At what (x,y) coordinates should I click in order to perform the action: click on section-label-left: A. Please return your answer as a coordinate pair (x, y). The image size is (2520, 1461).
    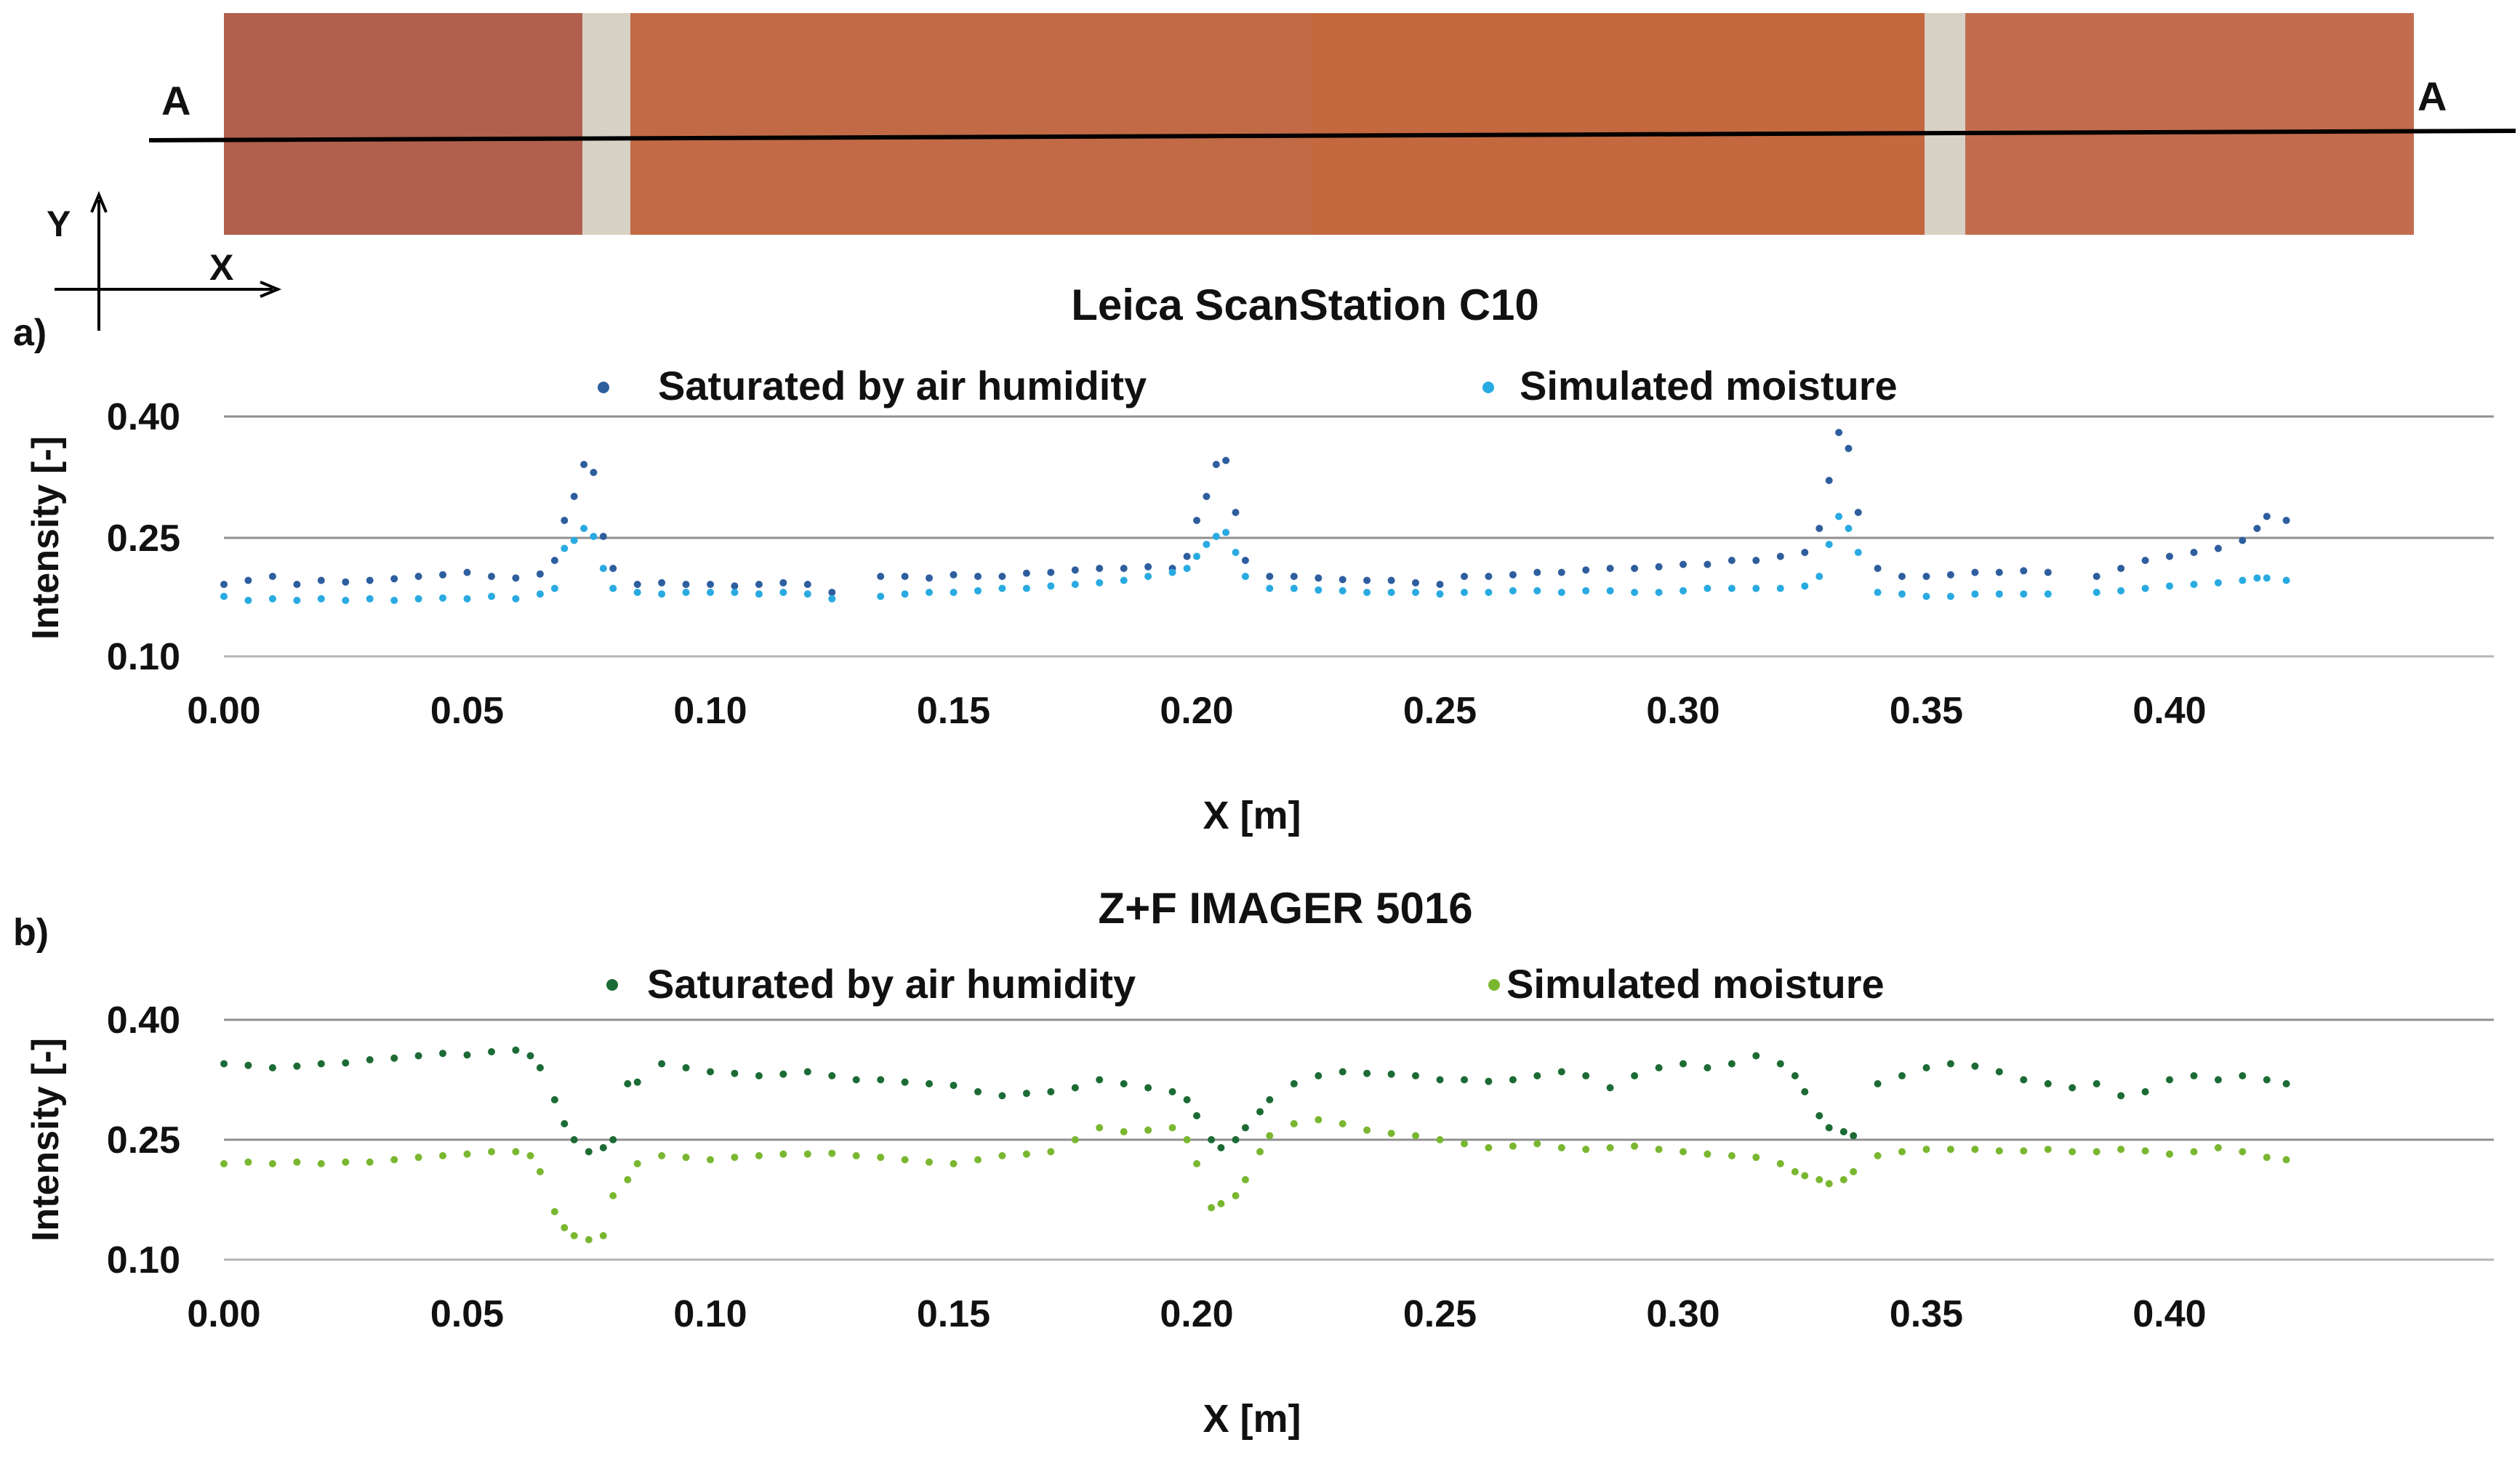
    Looking at the image, I should click on (175, 101).